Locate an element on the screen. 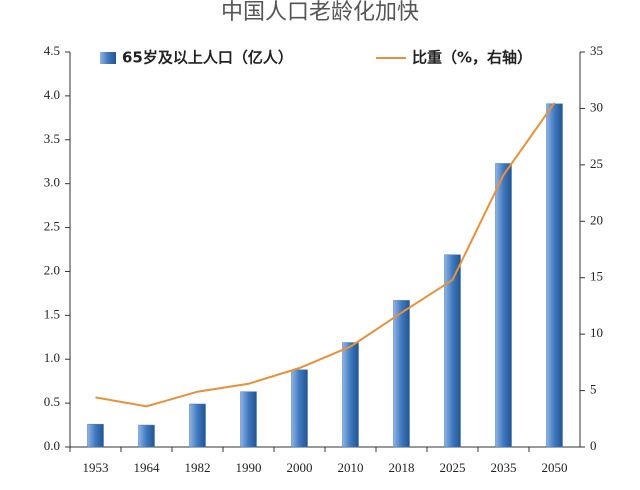 This screenshot has height=490, width=640. x-tick-label: 2010 is located at coordinates (351, 467).